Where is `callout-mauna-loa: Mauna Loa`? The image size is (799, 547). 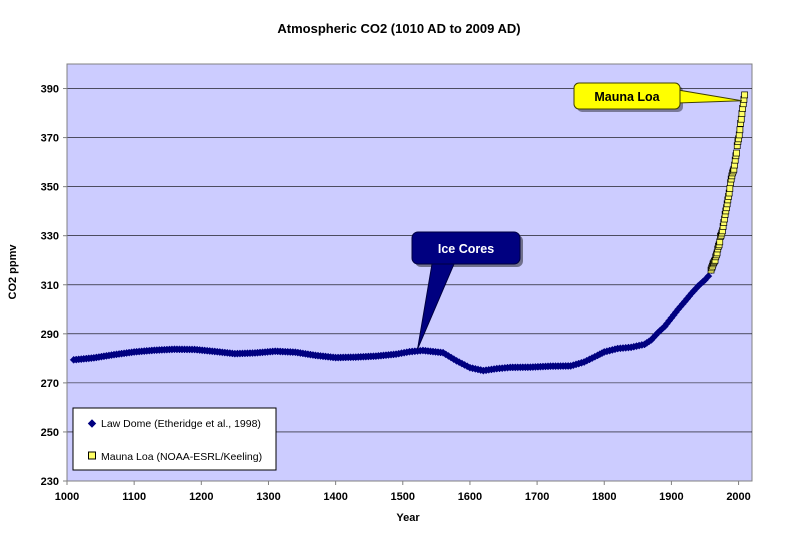 callout-mauna-loa: Mauna Loa is located at coordinates (658, 97).